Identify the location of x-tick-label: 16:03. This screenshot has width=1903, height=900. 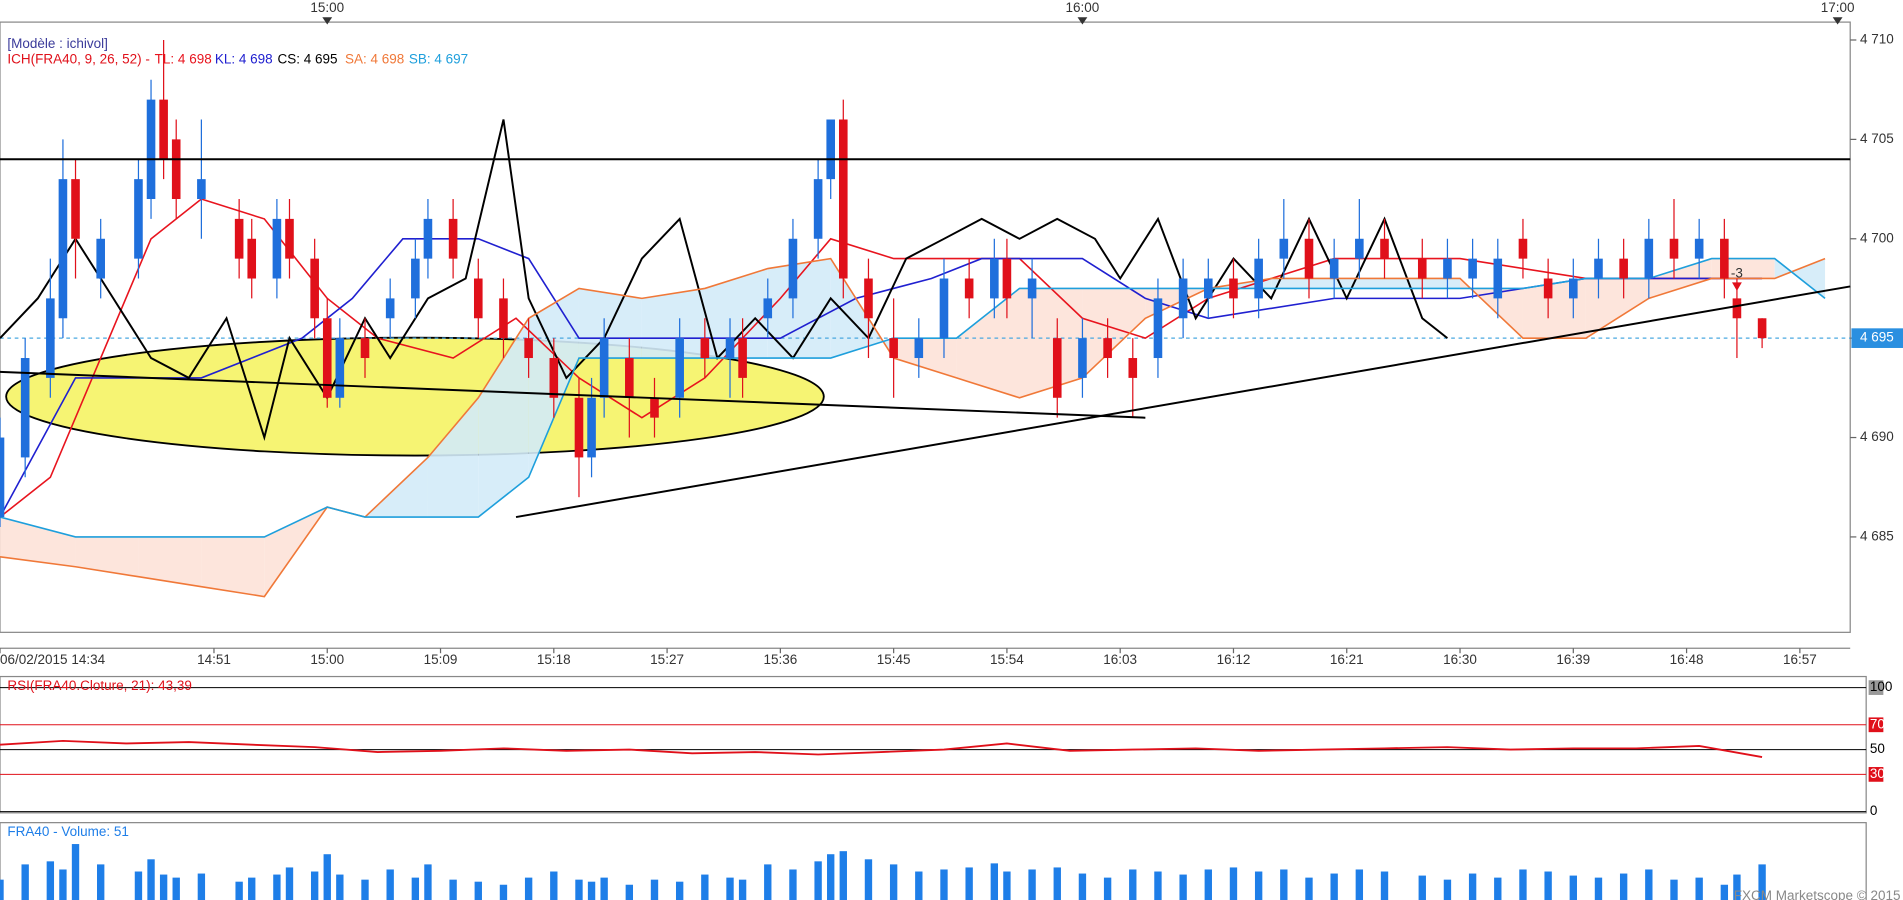
(1120, 659).